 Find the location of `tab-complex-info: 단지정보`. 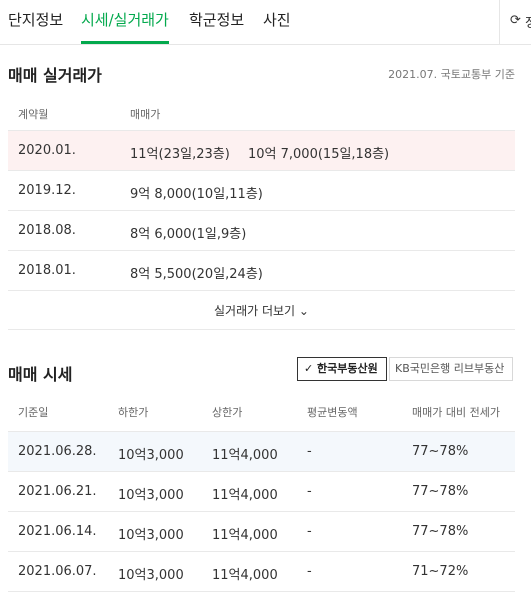

tab-complex-info: 단지정보 is located at coordinates (36, 20).